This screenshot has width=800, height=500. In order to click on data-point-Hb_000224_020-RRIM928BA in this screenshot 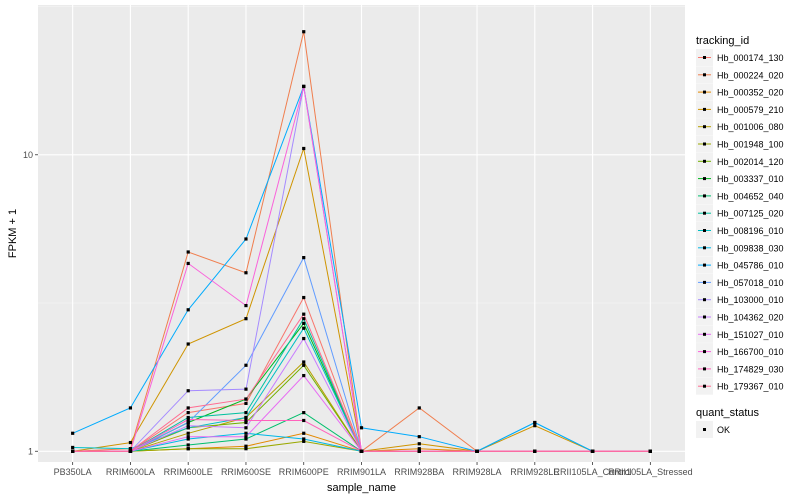, I will do `click(419, 408)`.